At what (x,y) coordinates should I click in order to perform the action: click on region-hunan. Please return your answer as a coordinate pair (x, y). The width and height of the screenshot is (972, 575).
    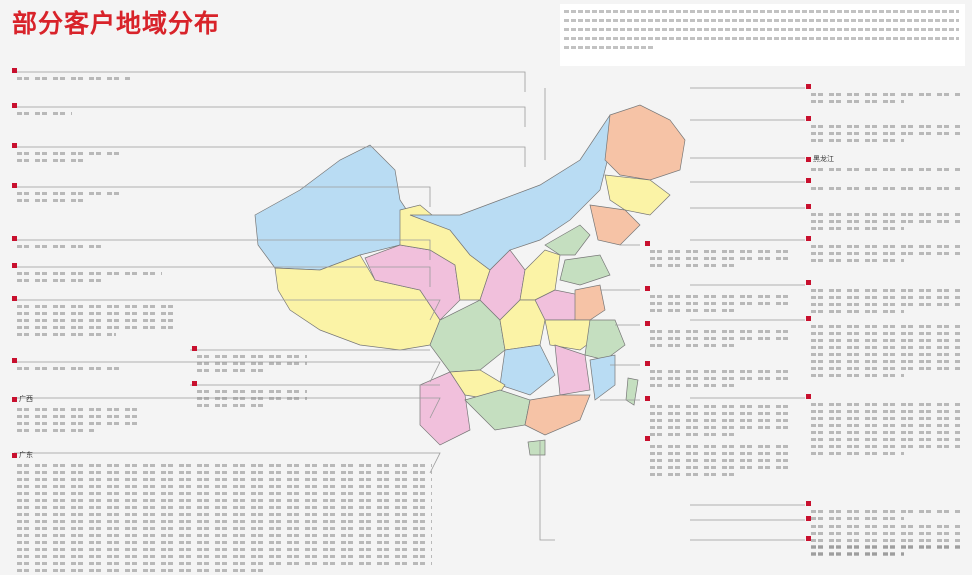
    Looking at the image, I should click on (527, 370).